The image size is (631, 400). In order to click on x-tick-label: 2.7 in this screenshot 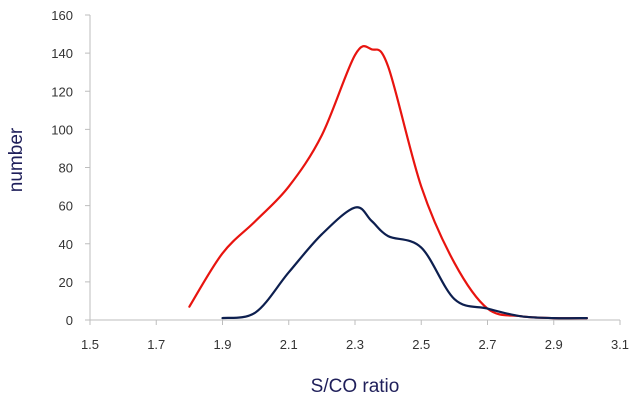, I will do `click(487, 344)`.